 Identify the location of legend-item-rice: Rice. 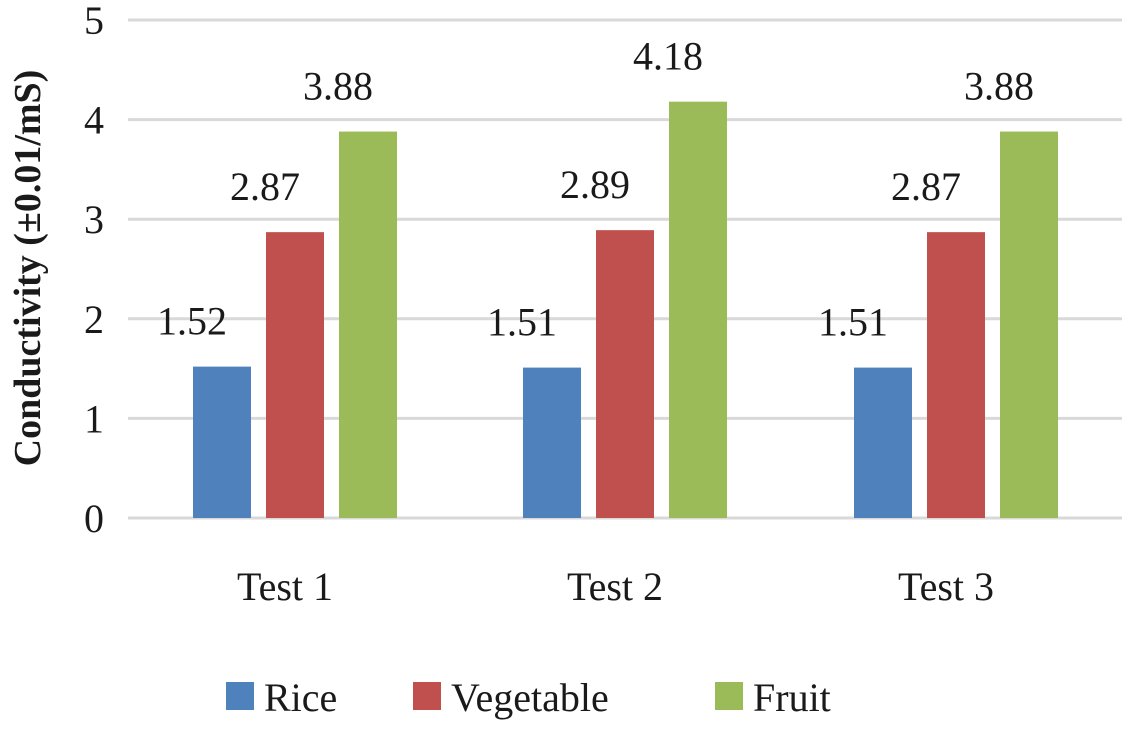
(281, 697).